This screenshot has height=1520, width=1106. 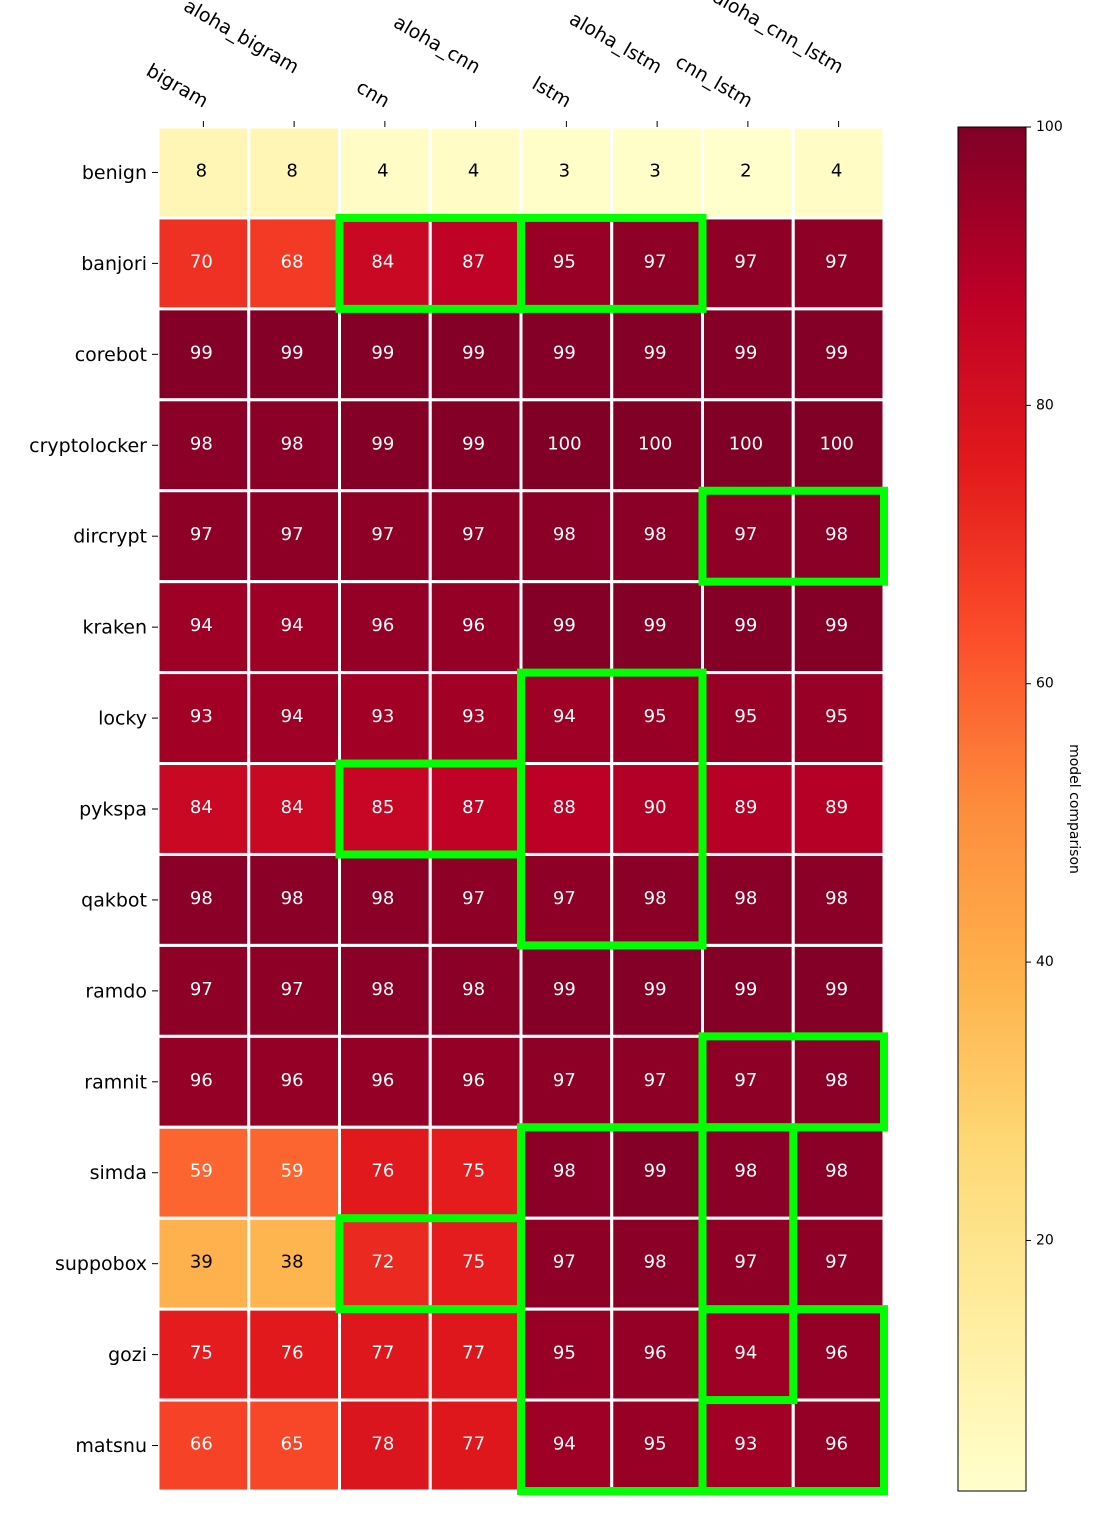 I want to click on row-tick-label: gozi, so click(x=127, y=1355).